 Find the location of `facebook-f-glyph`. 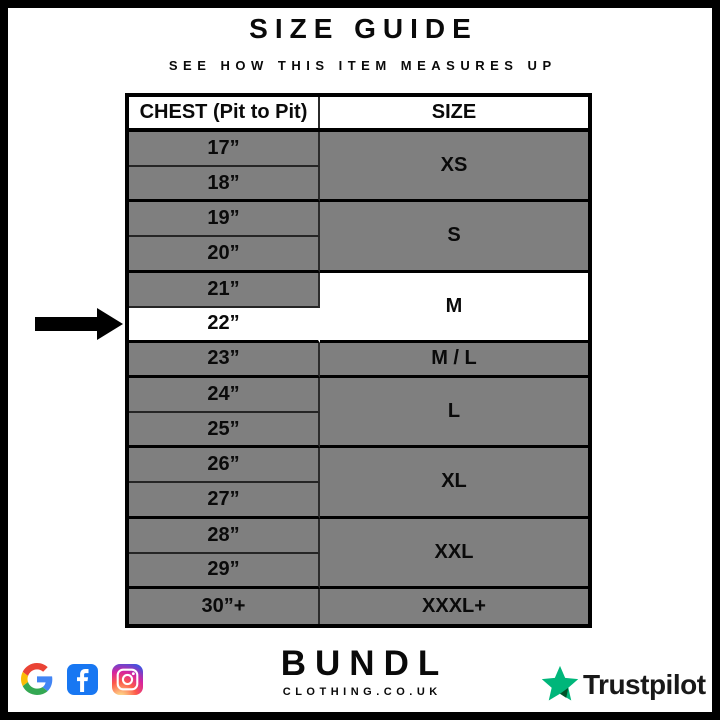

facebook-f-glyph is located at coordinates (83, 680).